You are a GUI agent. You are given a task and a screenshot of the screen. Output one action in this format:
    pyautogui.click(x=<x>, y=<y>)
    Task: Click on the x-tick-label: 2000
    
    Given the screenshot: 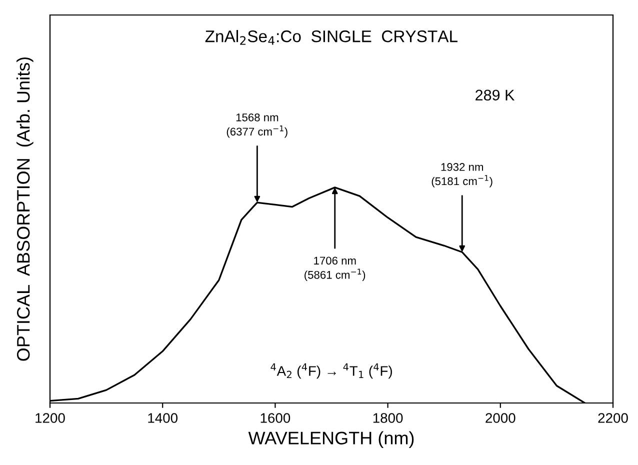 What is the action you would take?
    pyautogui.click(x=501, y=418)
    